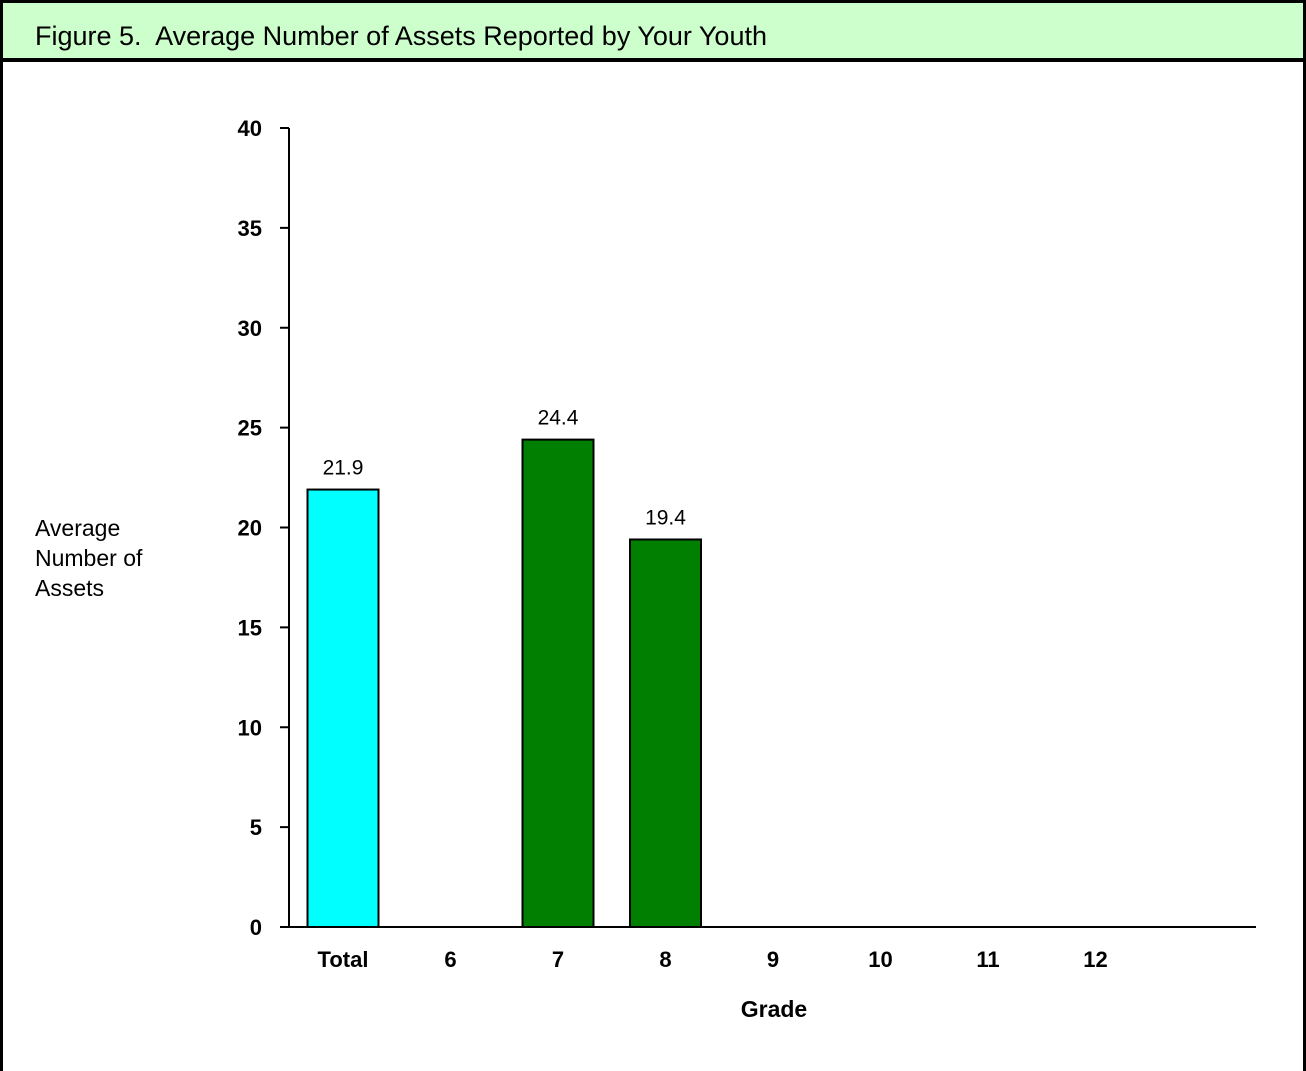 This screenshot has height=1071, width=1306. I want to click on y-tick-label: 30, so click(250, 328).